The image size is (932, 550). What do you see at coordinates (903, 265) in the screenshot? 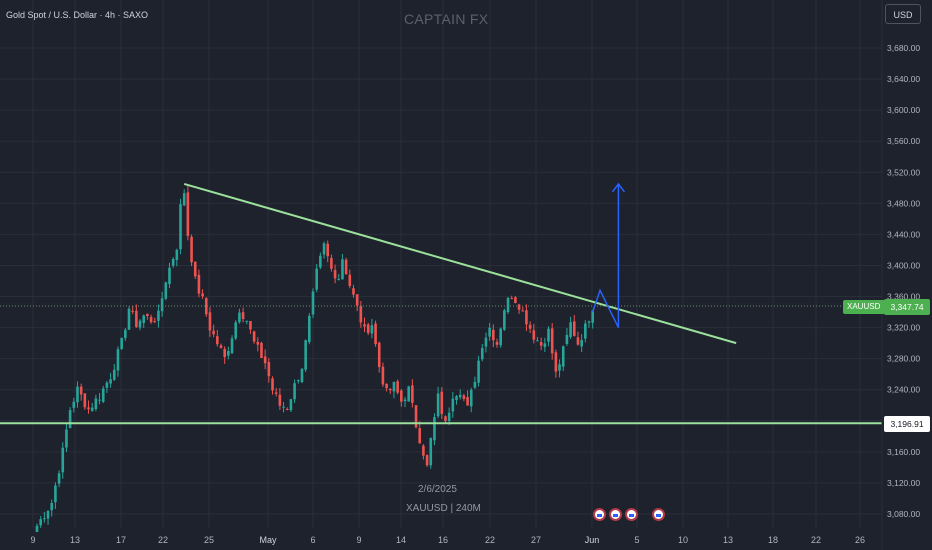
I see `price-tick-label: 3,400.00` at bounding box center [903, 265].